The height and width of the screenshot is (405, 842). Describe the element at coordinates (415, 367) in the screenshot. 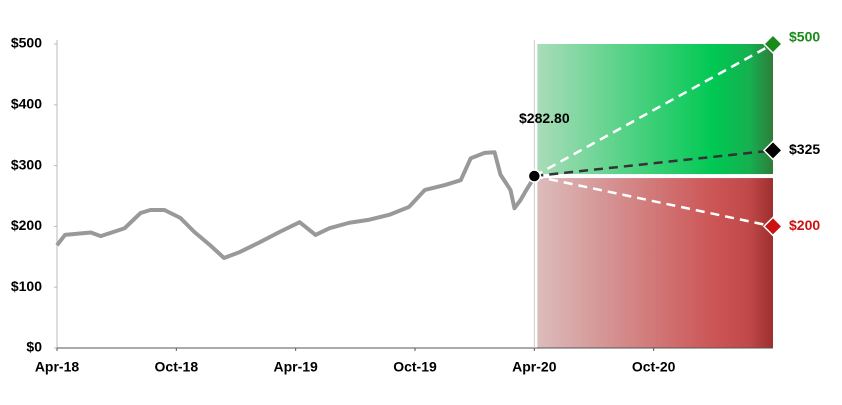

I see `x-tick-label: Oct-19` at that location.